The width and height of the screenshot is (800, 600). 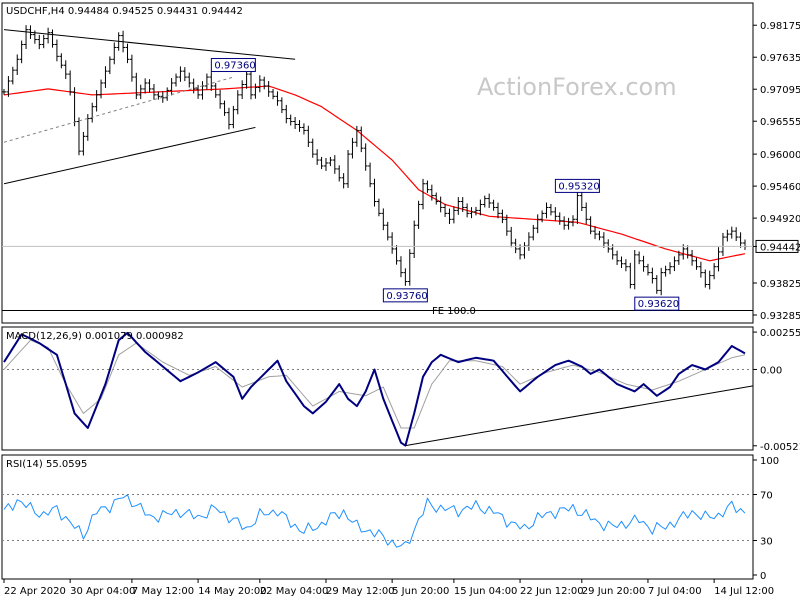 I want to click on price-y-label: 0.94442, so click(x=780, y=247).